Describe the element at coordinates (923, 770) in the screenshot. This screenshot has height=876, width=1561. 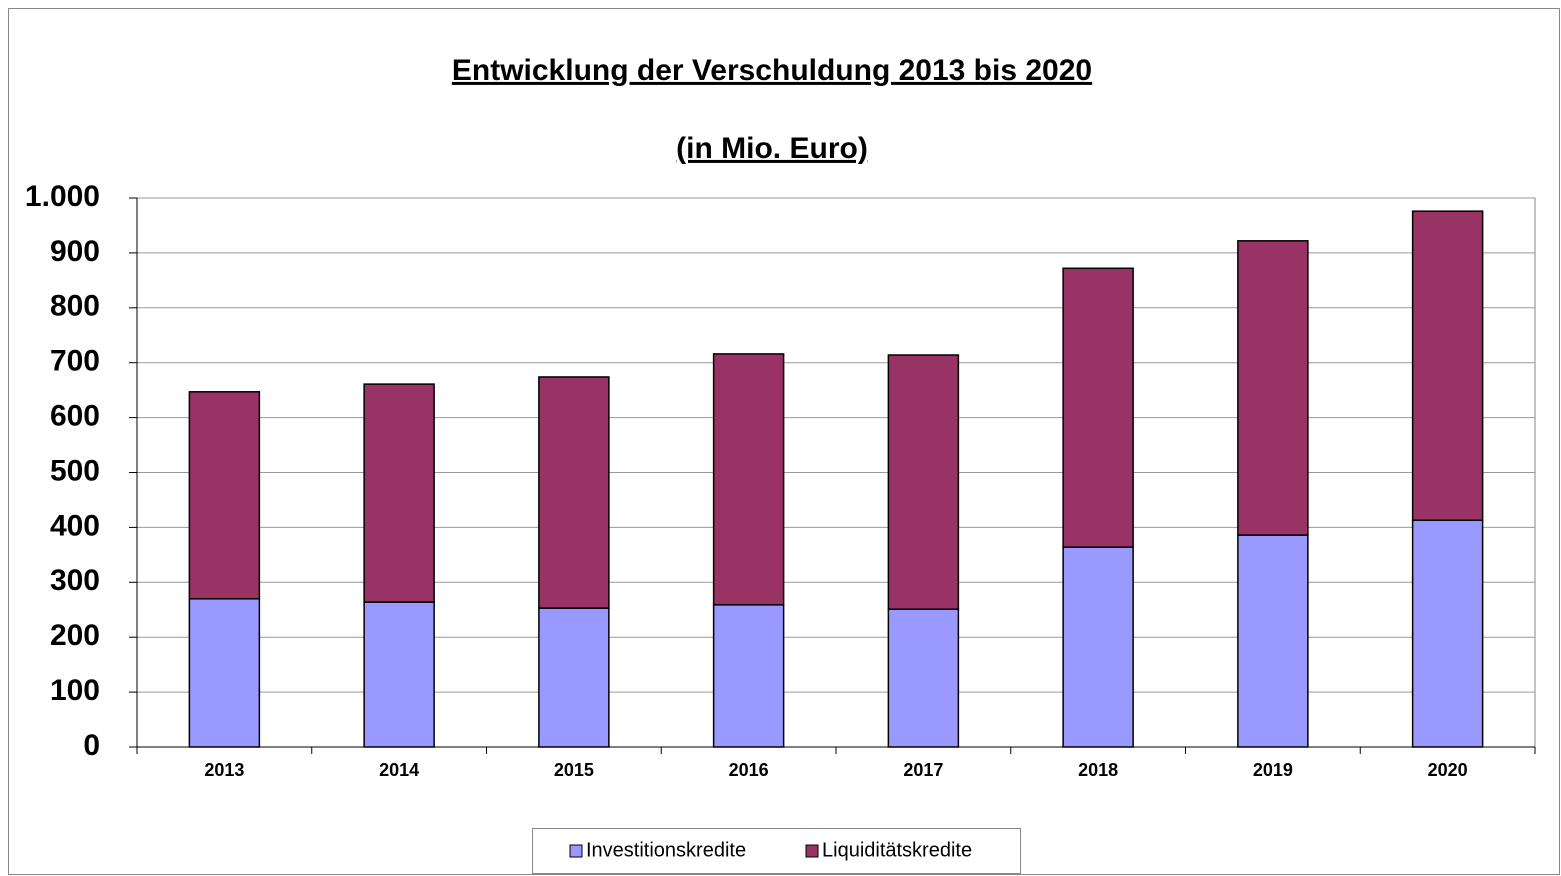
I see `x-tick-label: 2017` at that location.